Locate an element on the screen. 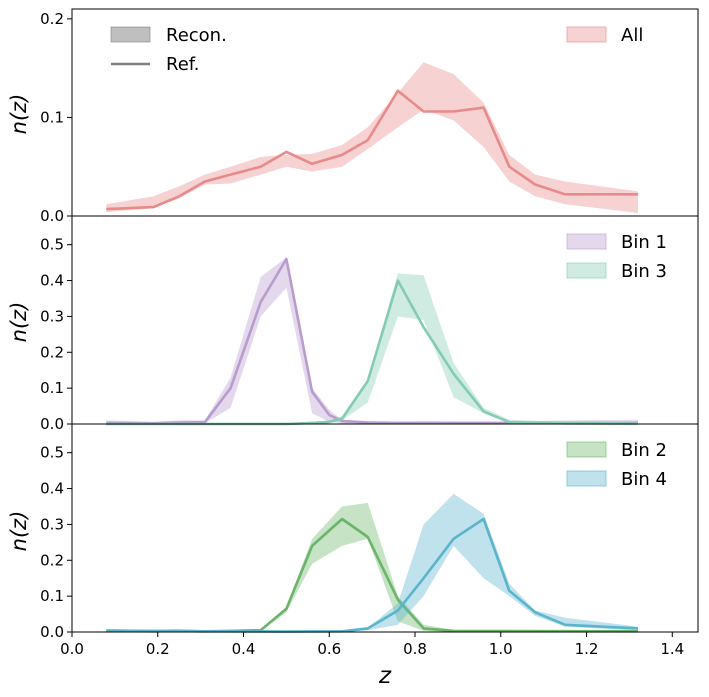 The image size is (709, 697). legend-label-ref: Ref. is located at coordinates (183, 64).